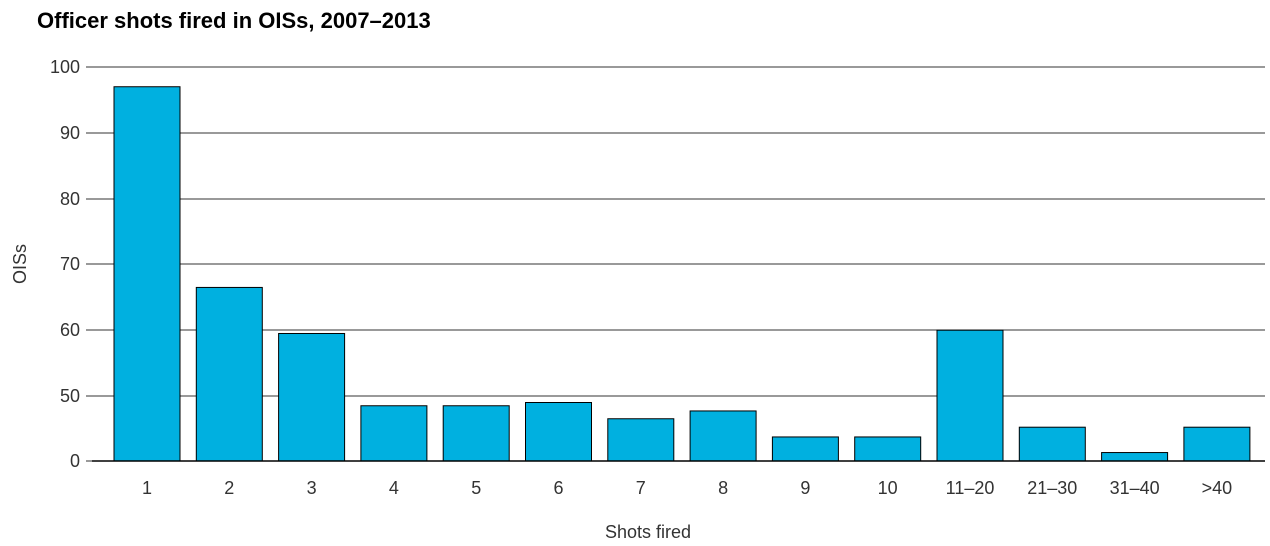 The height and width of the screenshot is (546, 1270). Describe the element at coordinates (970, 488) in the screenshot. I see `x-tick-label: 11–20` at that location.